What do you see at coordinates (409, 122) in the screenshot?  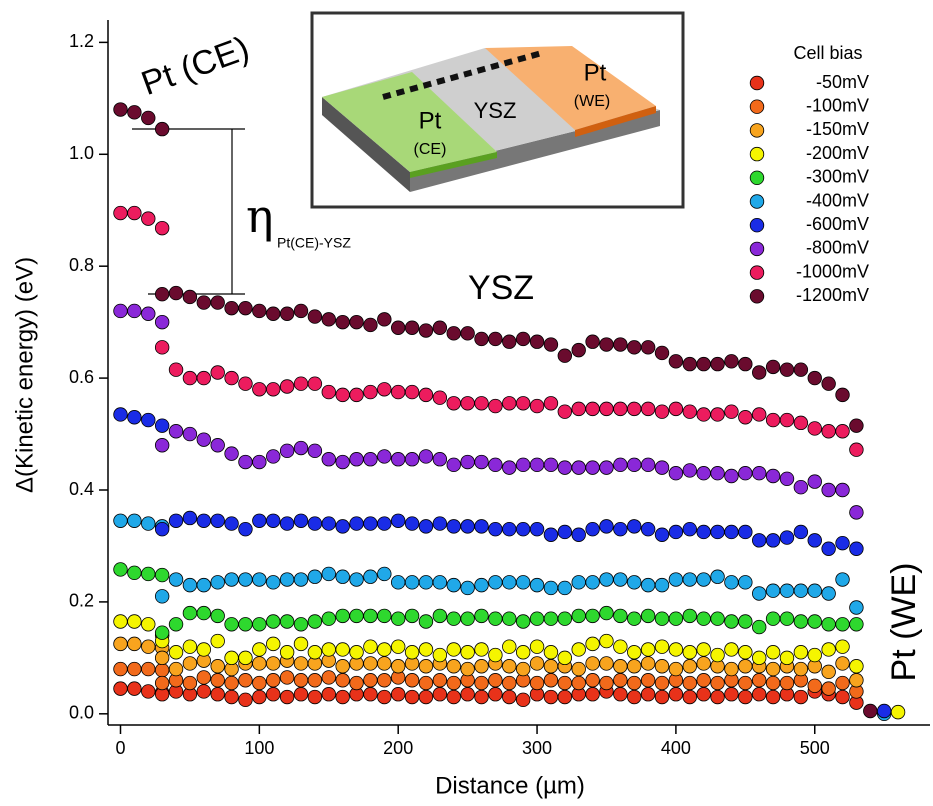 I see `pt-ce-pad` at bounding box center [409, 122].